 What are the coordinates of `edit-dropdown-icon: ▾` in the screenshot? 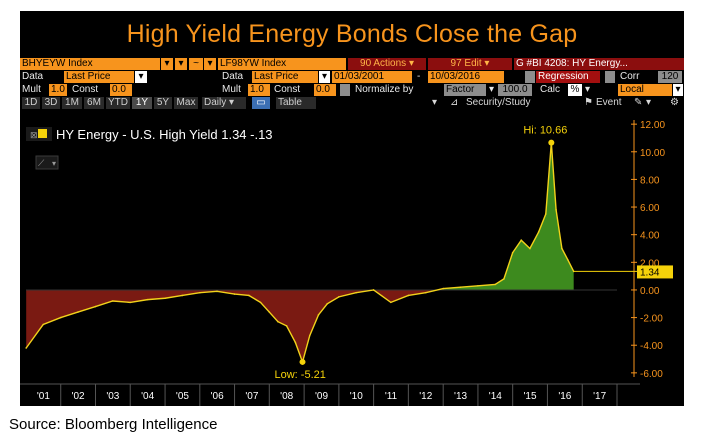 It's located at (649, 102).